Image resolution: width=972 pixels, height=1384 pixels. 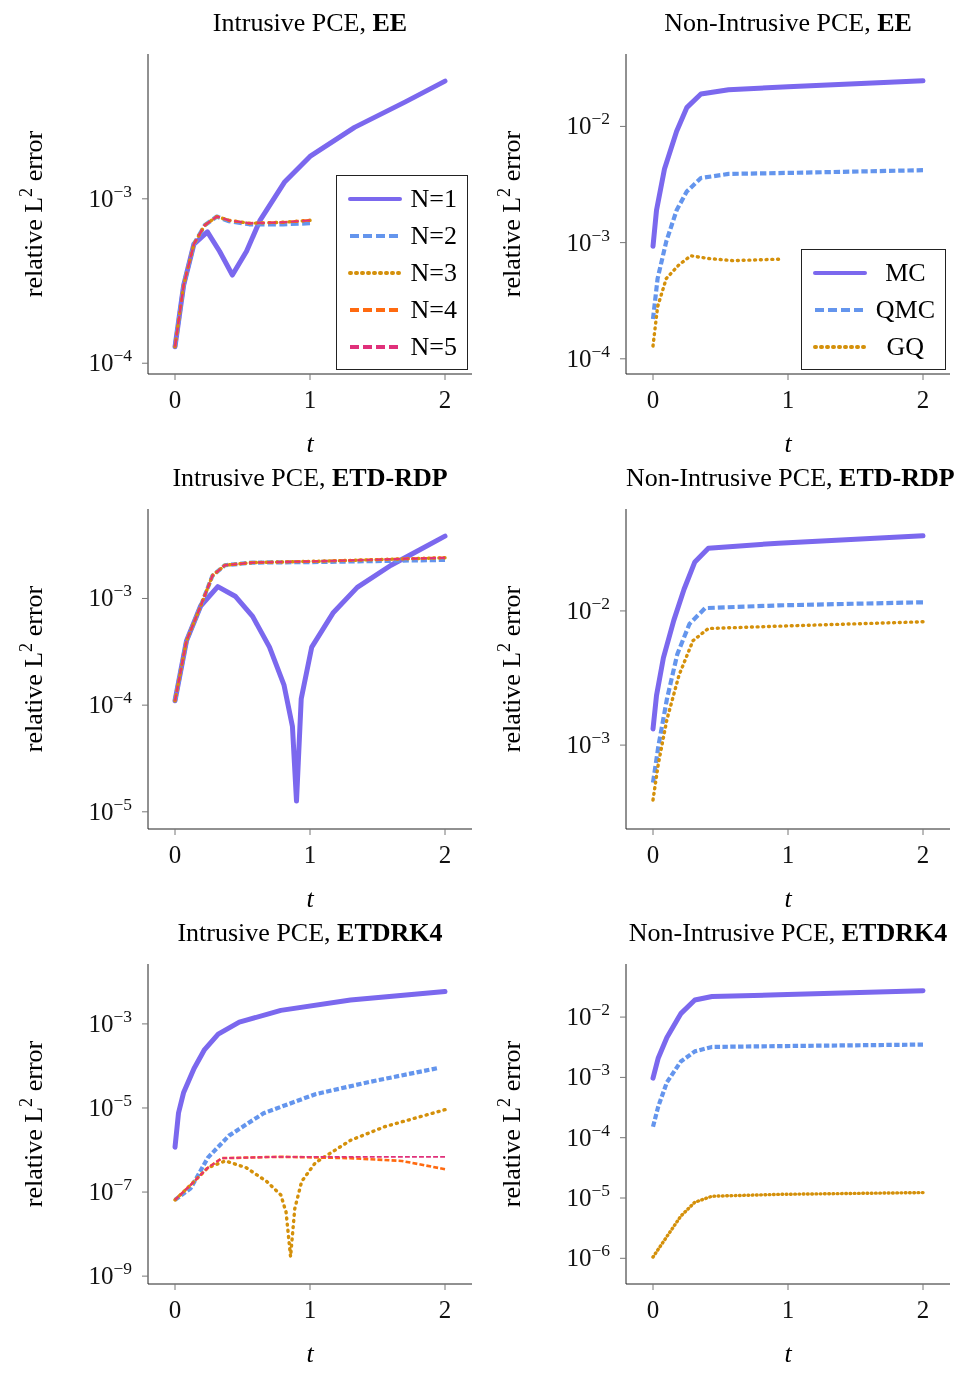 I want to click on legend-label: N=5, so click(x=433, y=346).